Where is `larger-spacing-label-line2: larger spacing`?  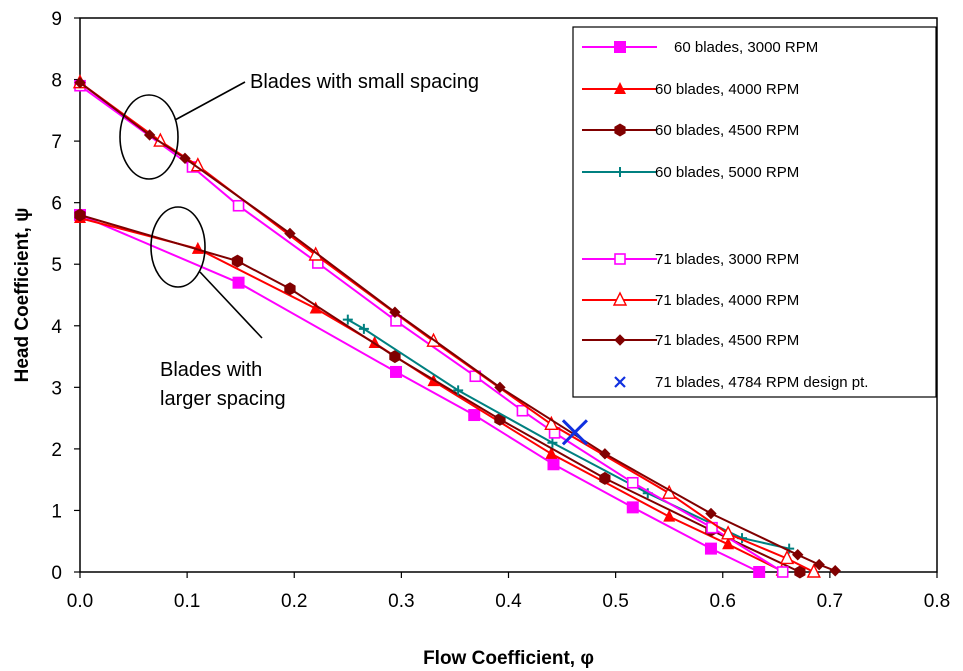
larger-spacing-label-line2: larger spacing is located at coordinates (223, 399).